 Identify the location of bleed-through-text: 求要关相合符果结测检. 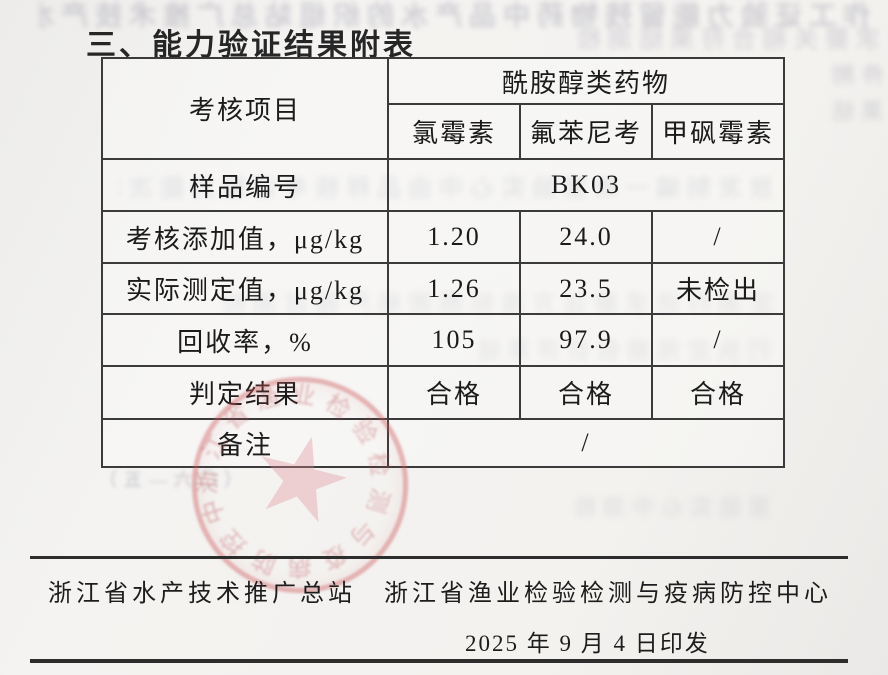
(725, 40).